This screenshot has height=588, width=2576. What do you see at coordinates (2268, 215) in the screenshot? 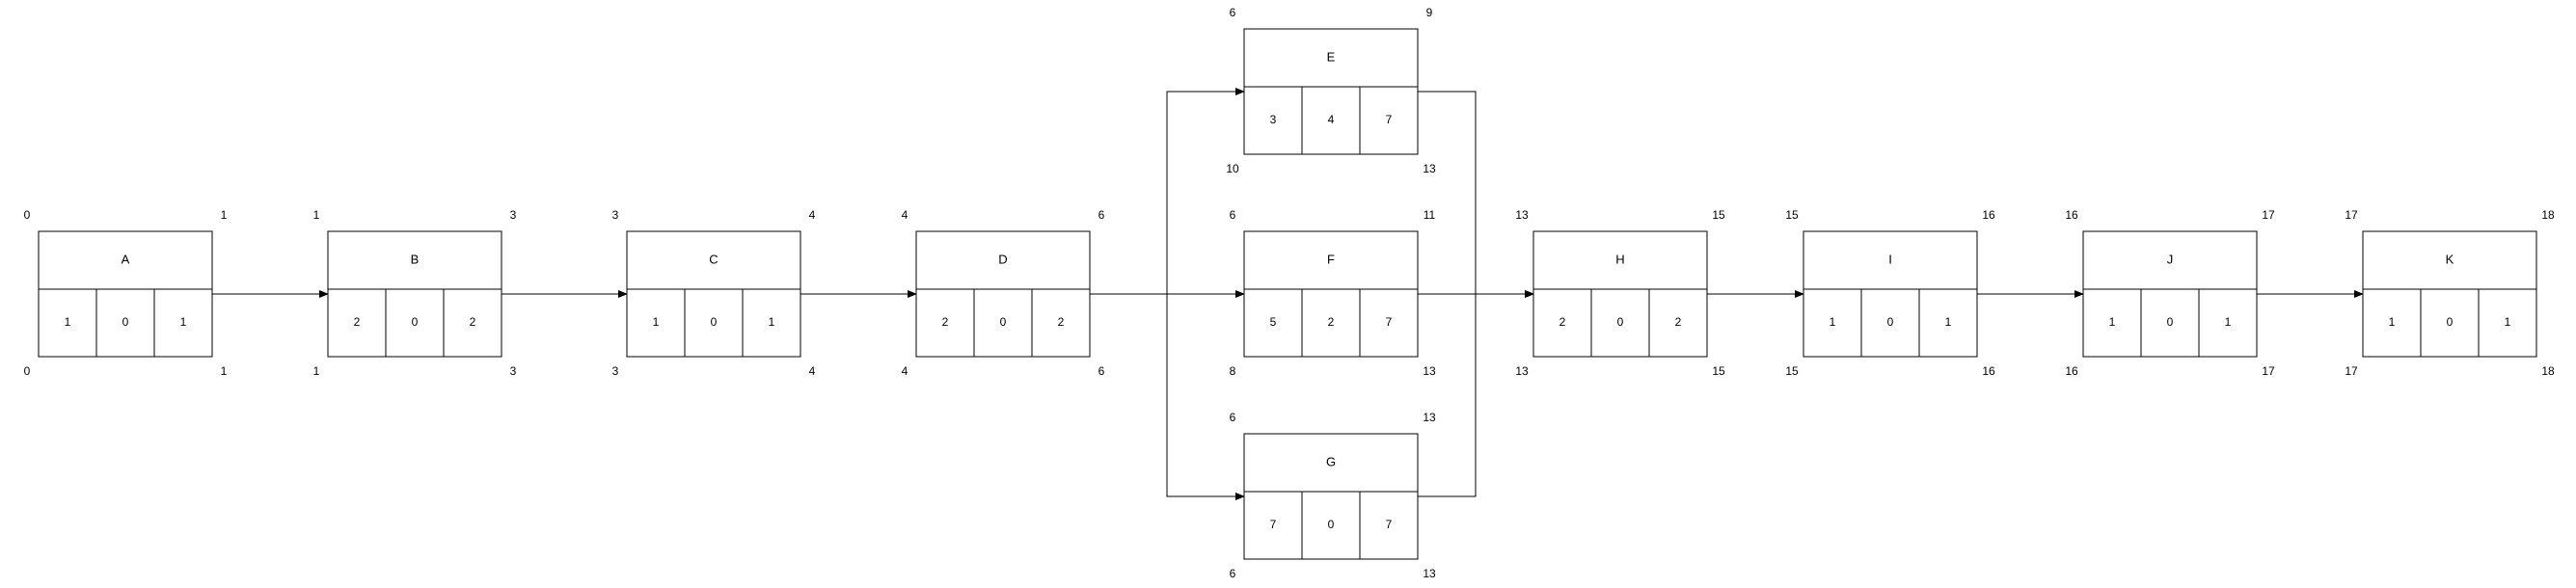
I see `early-finish-label: 17` at bounding box center [2268, 215].